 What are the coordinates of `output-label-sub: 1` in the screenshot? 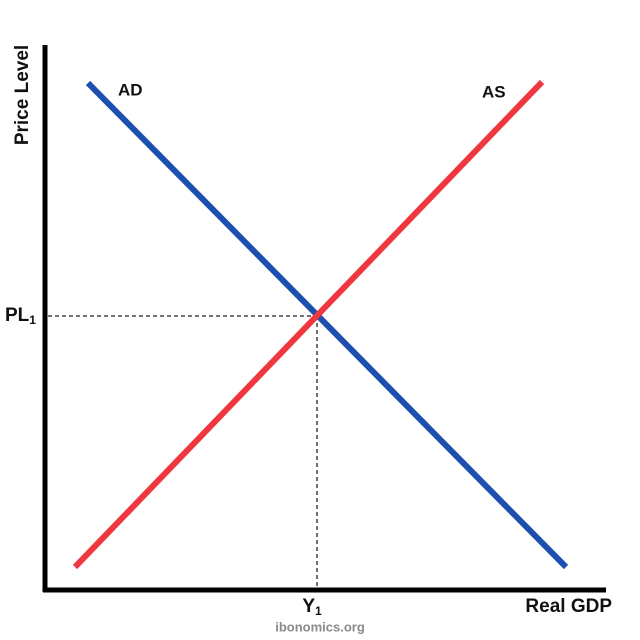 It's located at (318, 611).